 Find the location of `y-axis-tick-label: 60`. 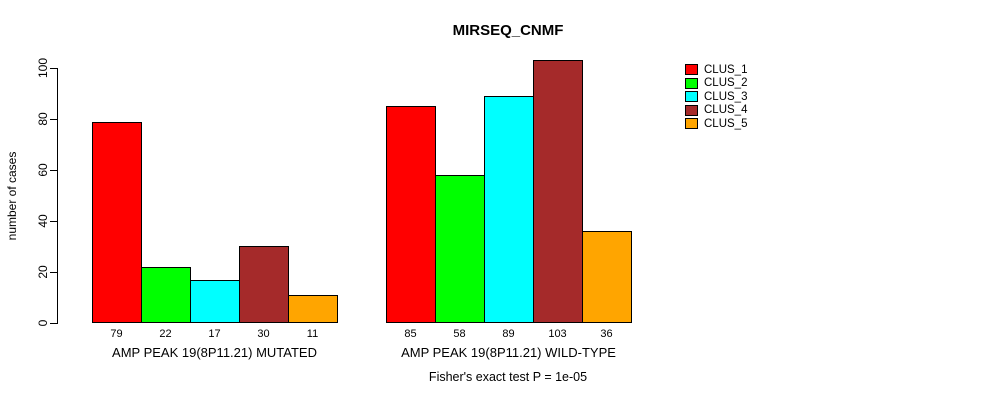

y-axis-tick-label: 60 is located at coordinates (43, 170).